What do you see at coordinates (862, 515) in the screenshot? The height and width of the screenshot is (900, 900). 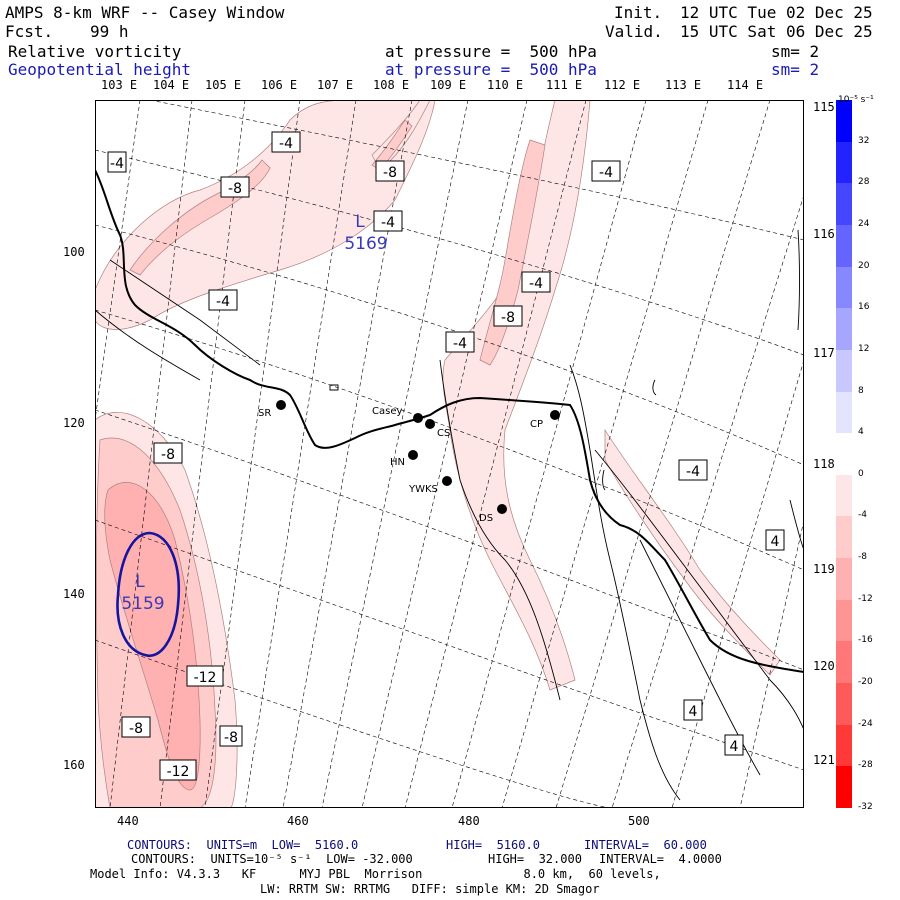 I see `colorbar-tick-label: -4` at bounding box center [862, 515].